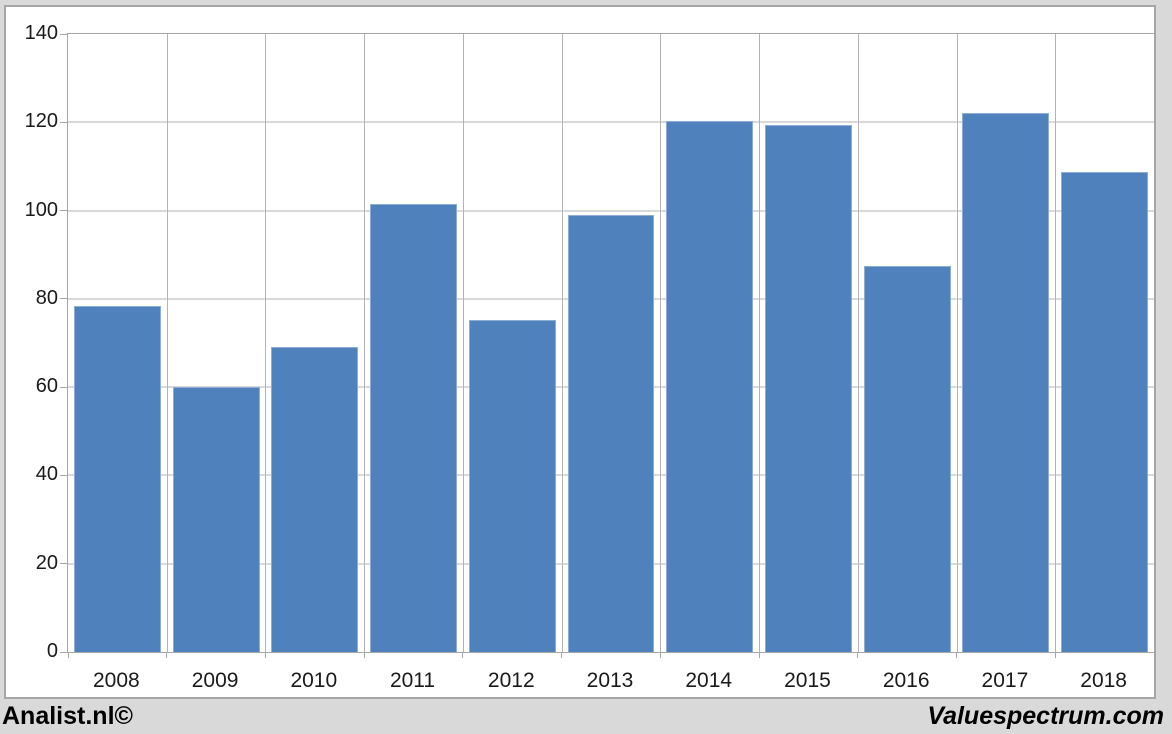 The width and height of the screenshot is (1172, 734). What do you see at coordinates (41, 33) in the screenshot?
I see `y-axis-tick-label-140: 140` at bounding box center [41, 33].